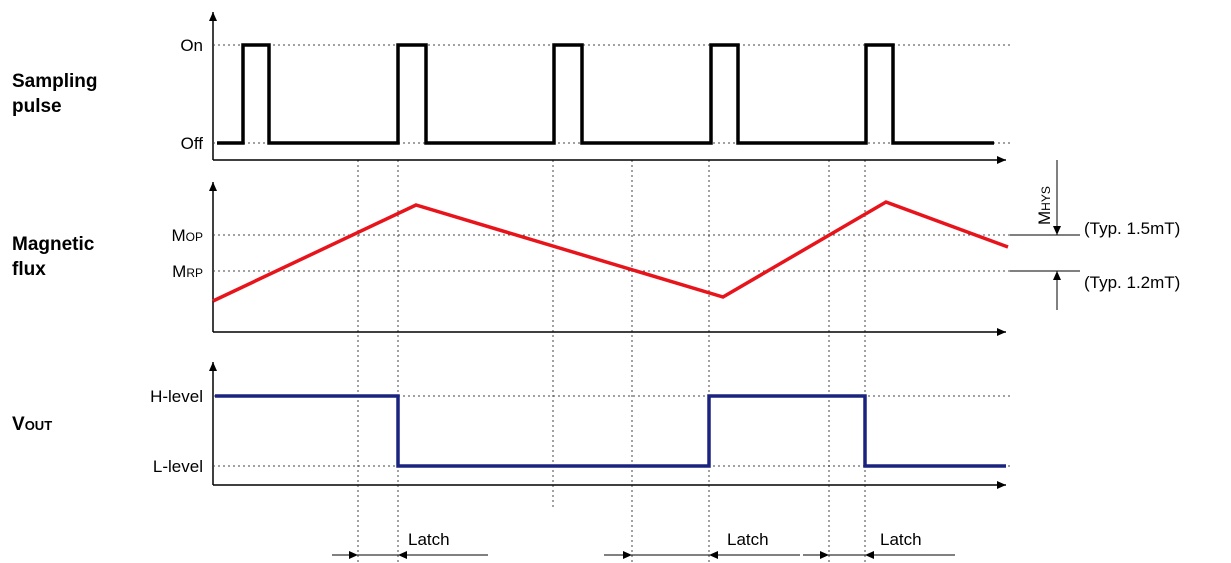 This screenshot has height=563, width=1231. Describe the element at coordinates (53, 244) in the screenshot. I see `flux-title-line1: Magnetic` at that location.